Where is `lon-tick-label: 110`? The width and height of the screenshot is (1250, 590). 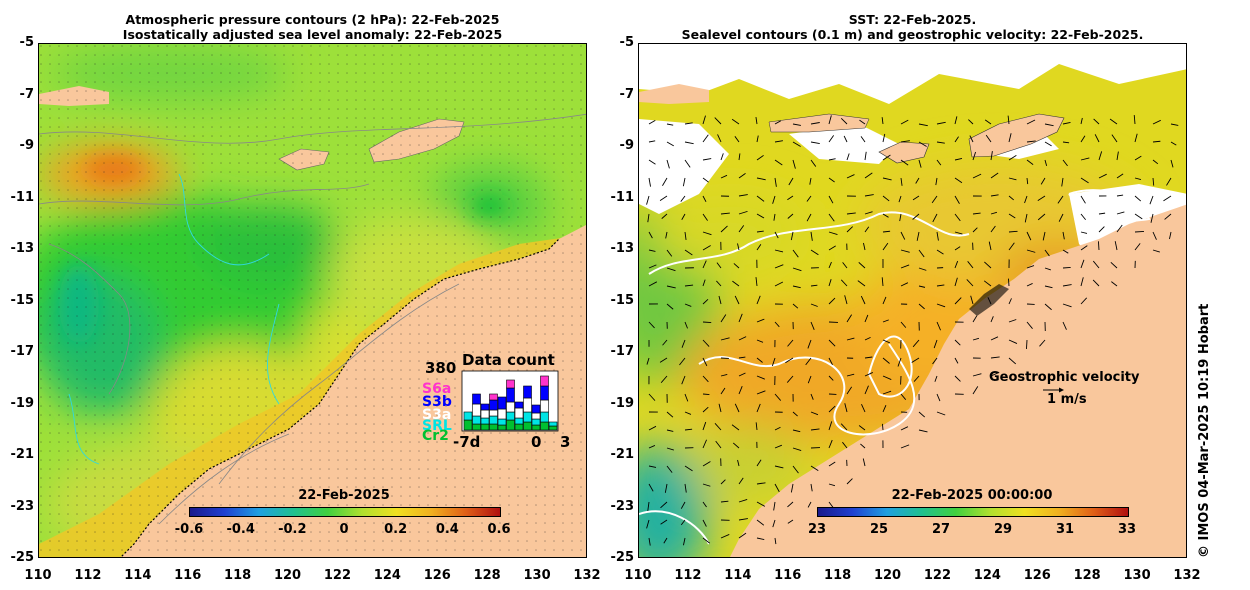 lon-tick-label: 110 is located at coordinates (38, 575).